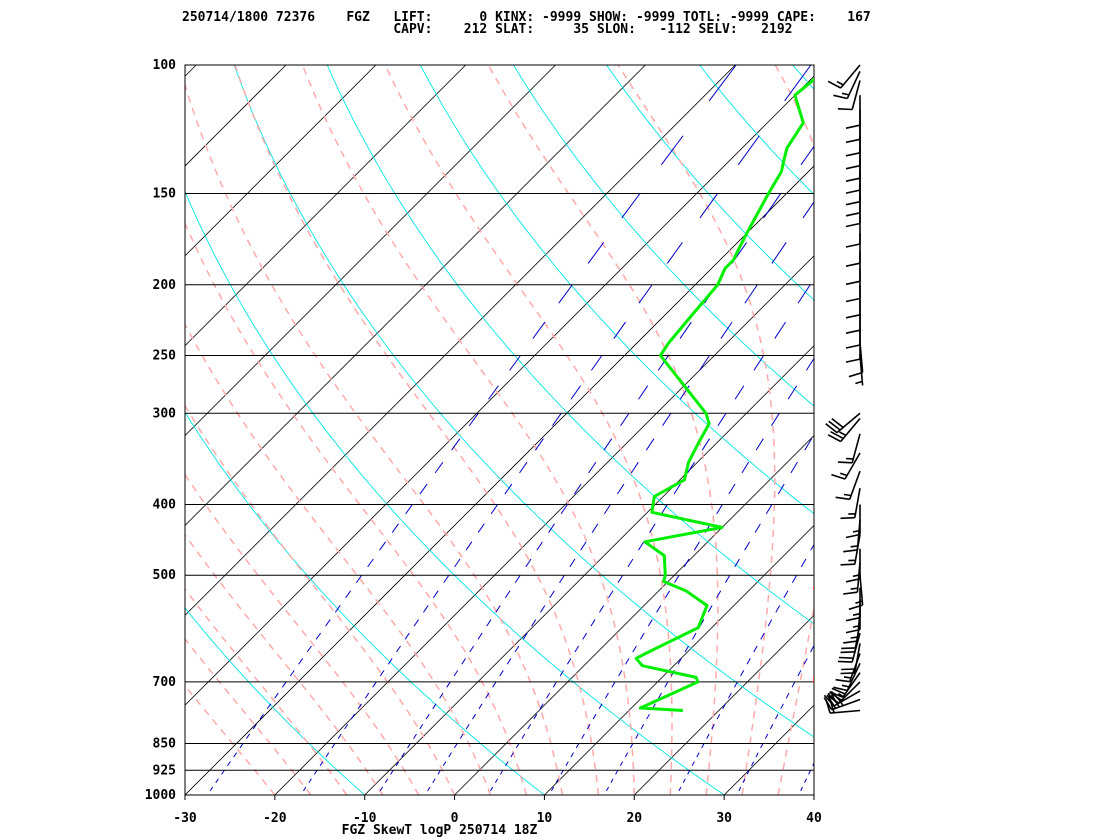 This screenshot has height=840, width=1120. I want to click on pressure-tick-label: 500, so click(165, 575).